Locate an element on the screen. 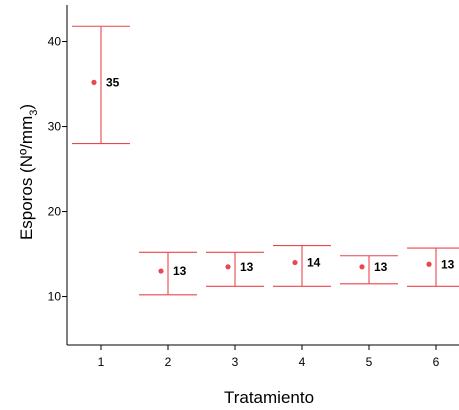 The image size is (459, 410). y-axis-title-main: Esporos (Nº/mm is located at coordinates (26, 178).